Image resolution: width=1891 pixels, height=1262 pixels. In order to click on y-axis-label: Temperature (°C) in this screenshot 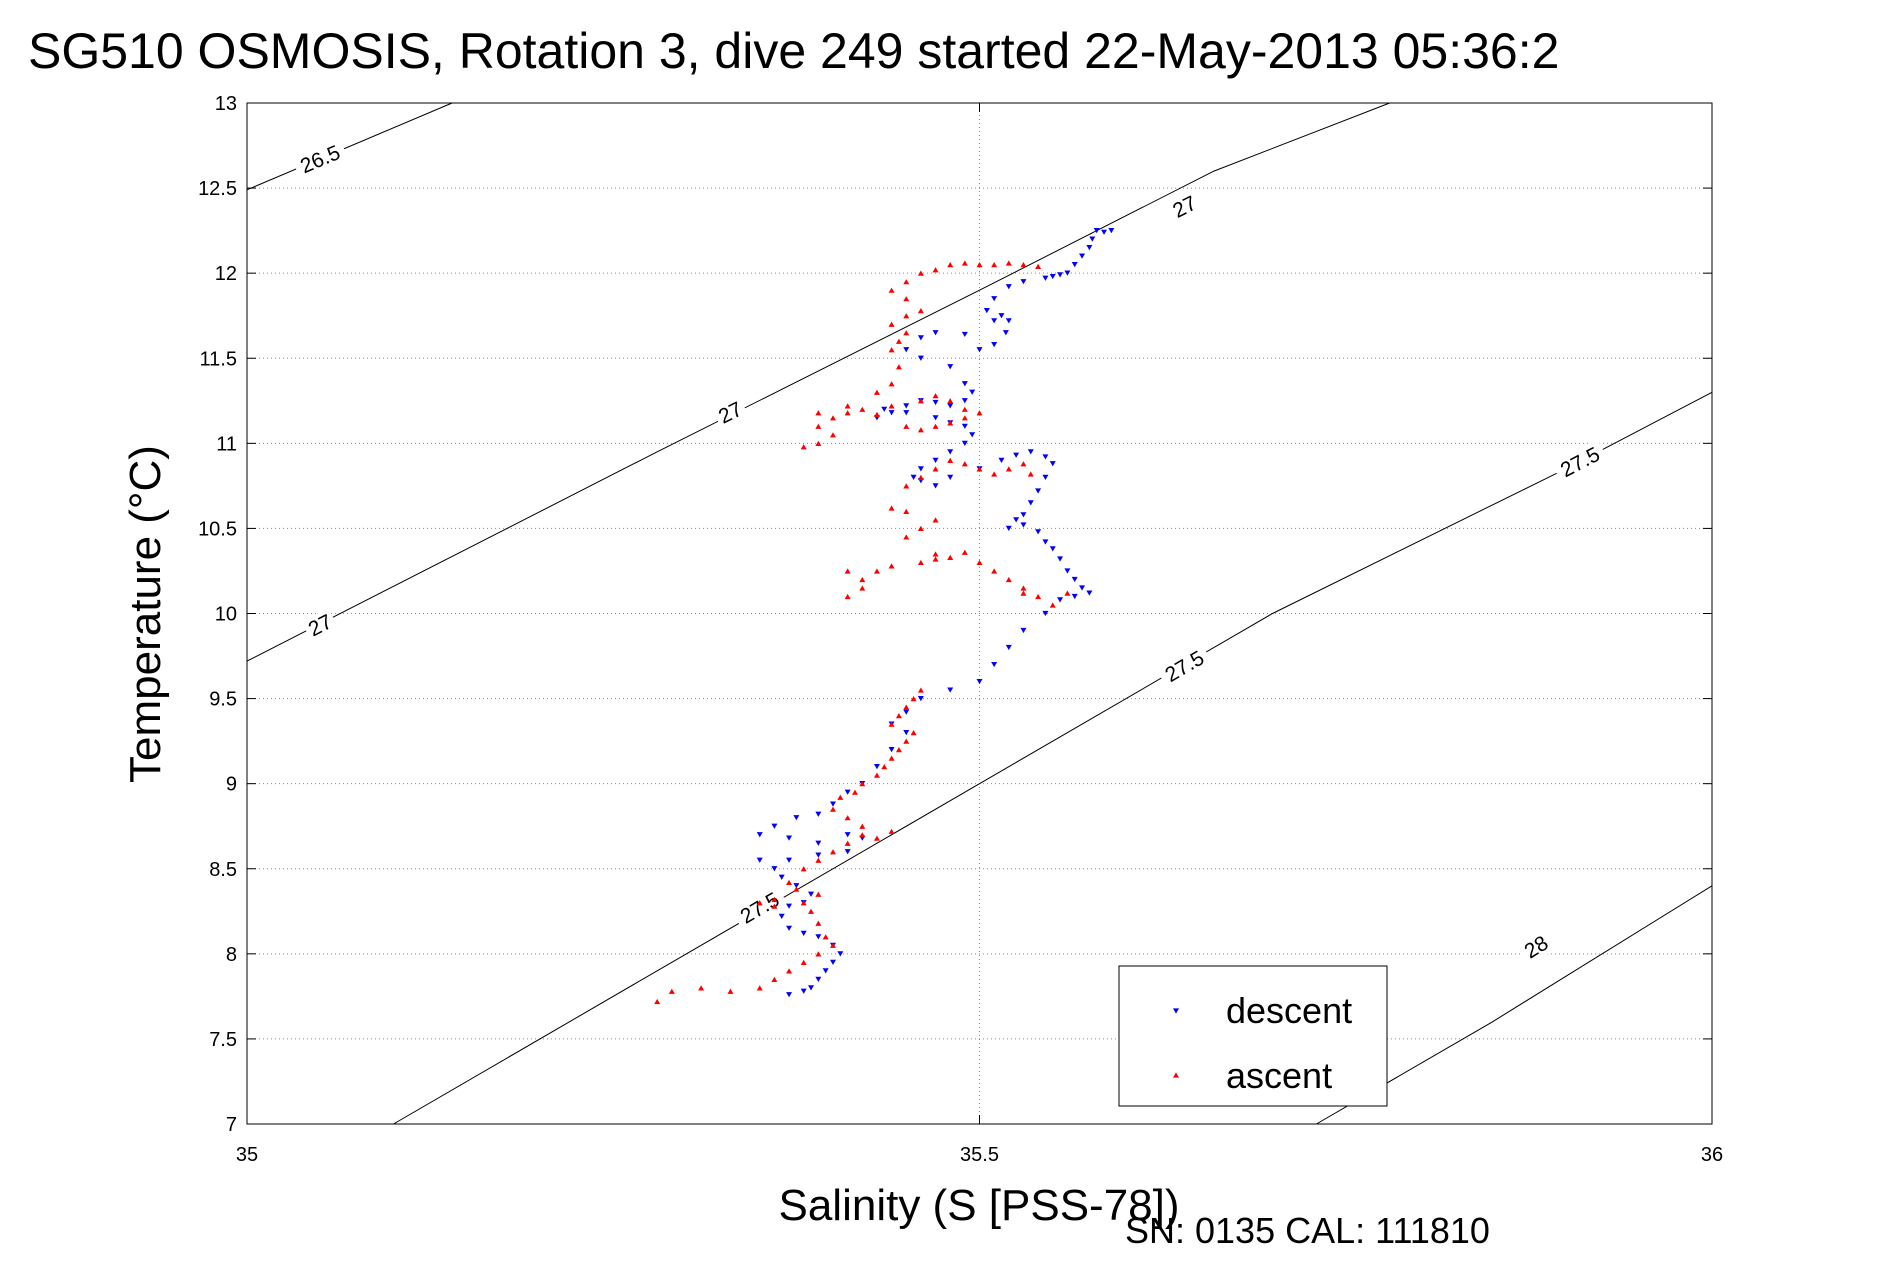, I will do `click(145, 614)`.